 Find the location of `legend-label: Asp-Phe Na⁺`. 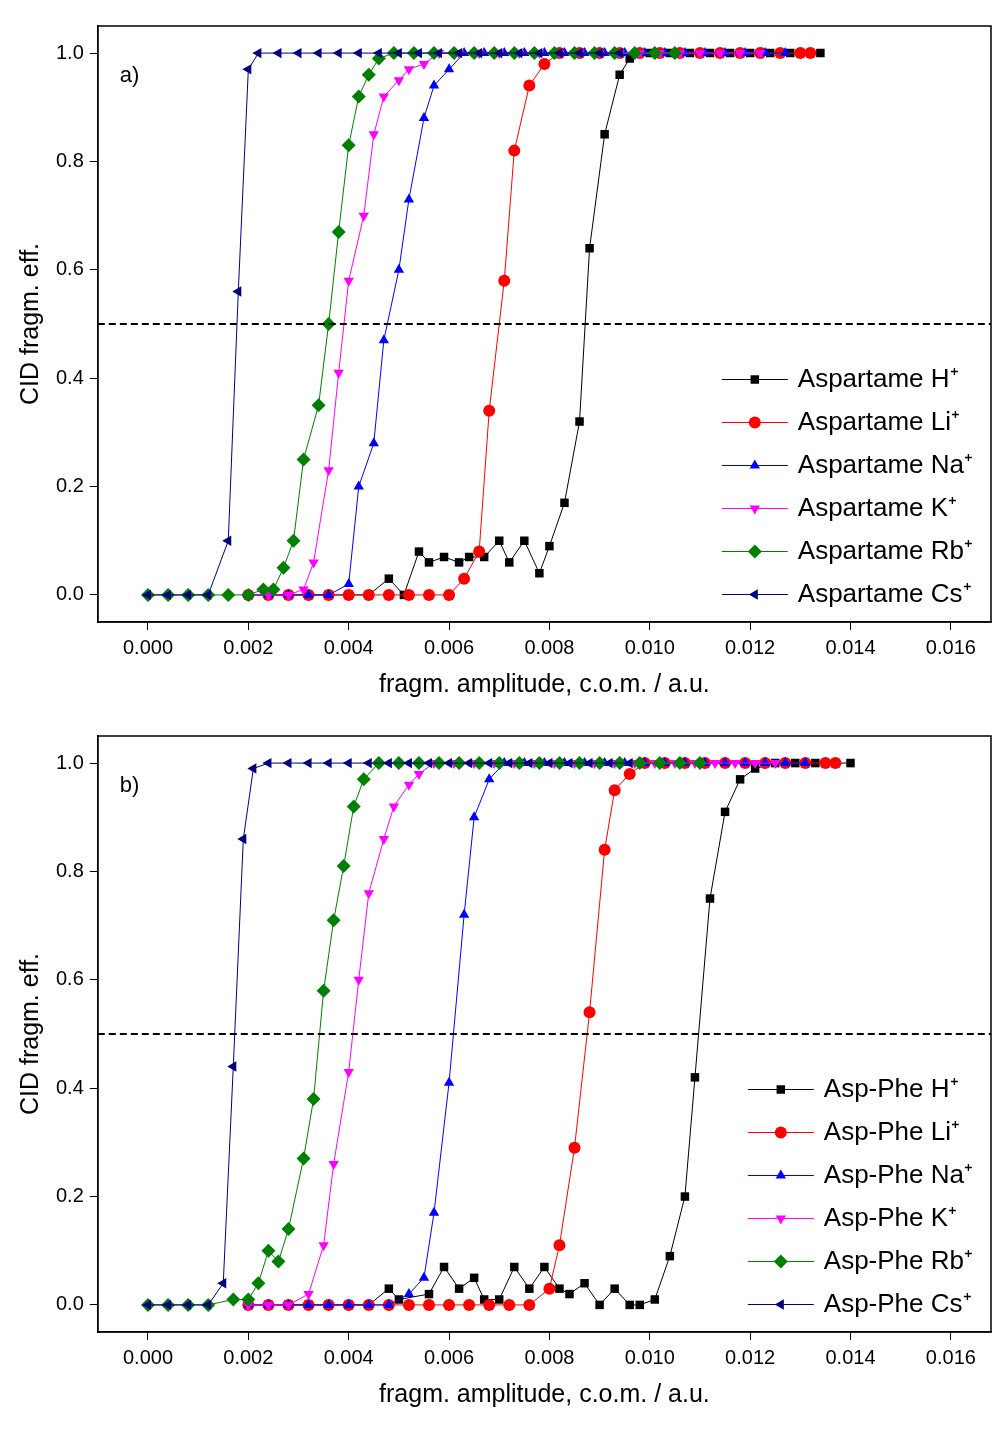

legend-label: Asp-Phe Na⁺ is located at coordinates (898, 1173).